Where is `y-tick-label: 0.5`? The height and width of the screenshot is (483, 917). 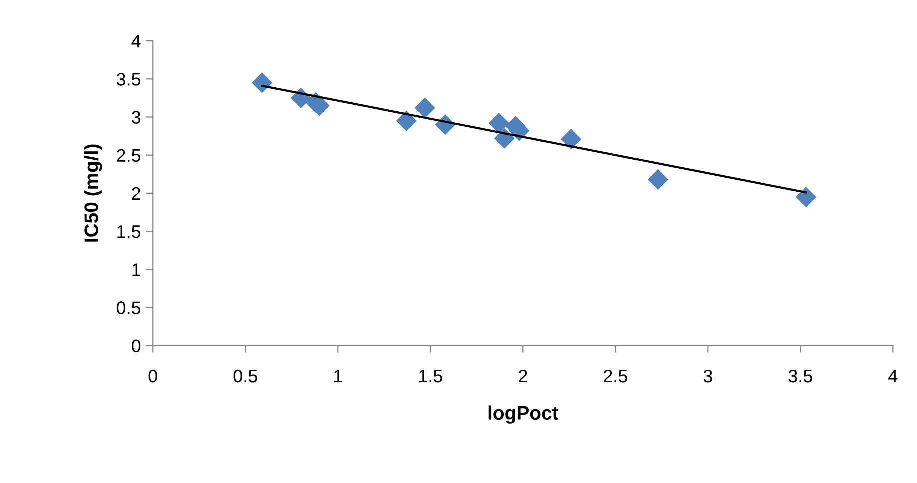
y-tick-label: 0.5 is located at coordinates (128, 308).